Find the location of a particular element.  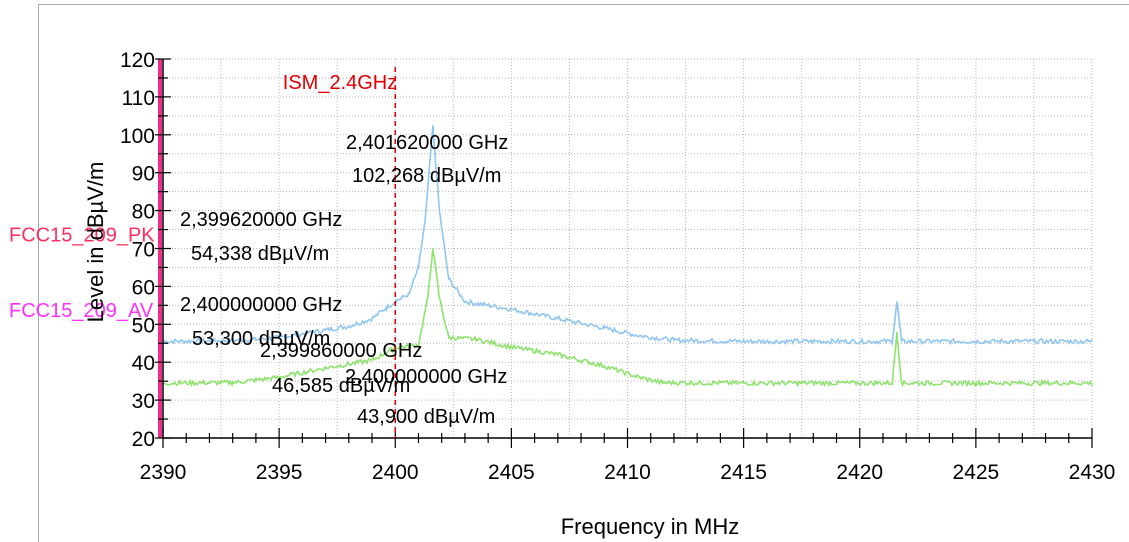

annotation-freq-a5: 2,400000000 GHz is located at coordinates (426, 377).